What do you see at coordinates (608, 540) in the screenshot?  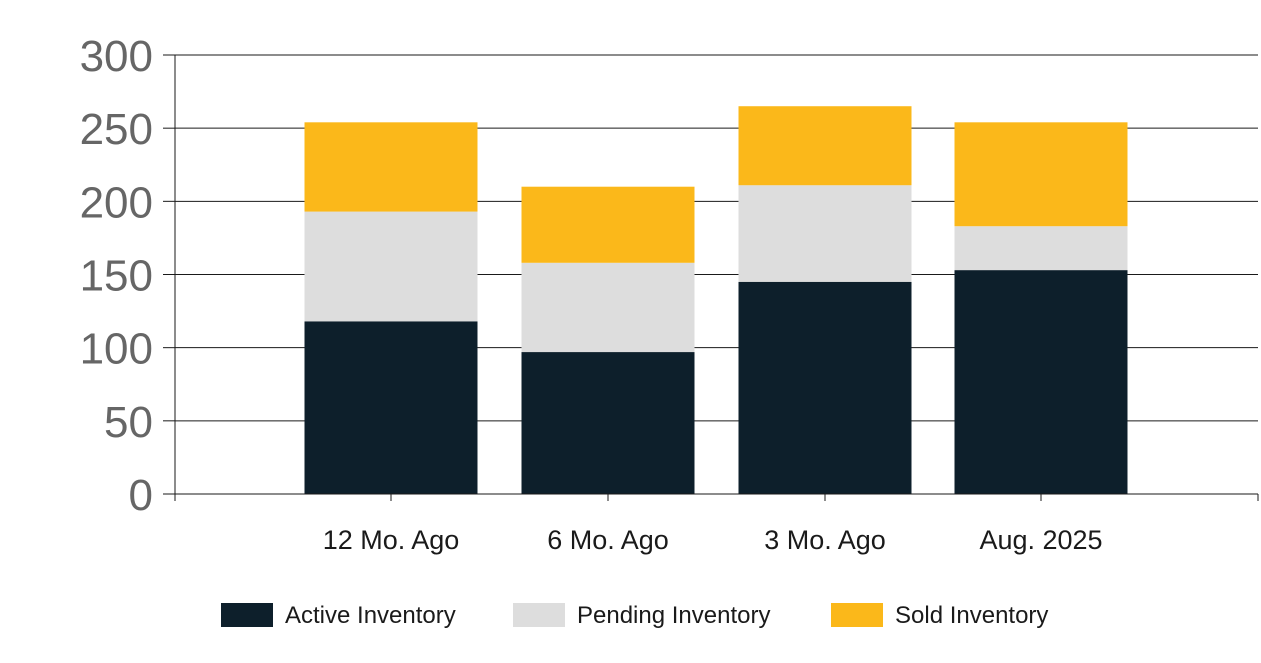 I see `x-tick-label: 6 Mo. Ago` at bounding box center [608, 540].